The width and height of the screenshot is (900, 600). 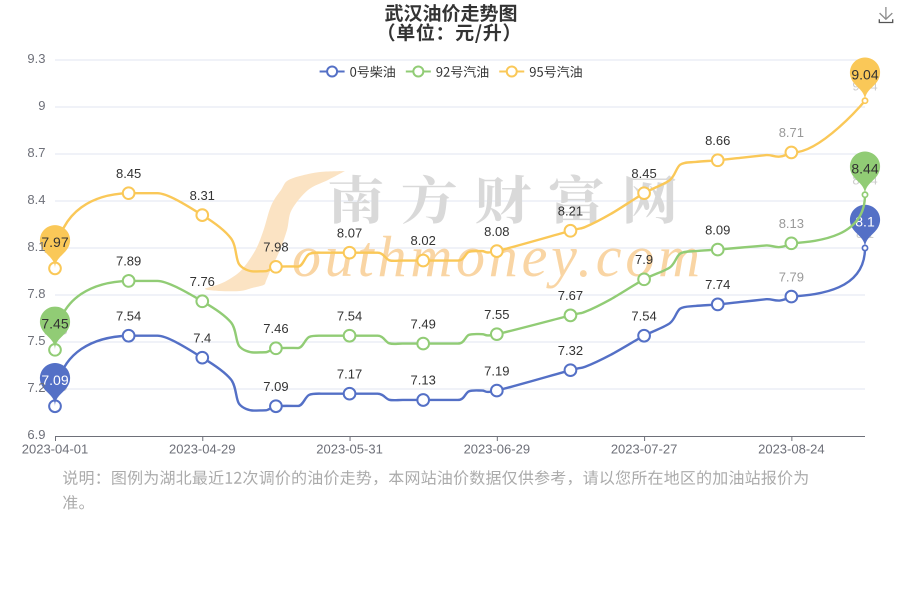 What do you see at coordinates (36, 293) in the screenshot?
I see `svg-text: 7.8` at bounding box center [36, 293].